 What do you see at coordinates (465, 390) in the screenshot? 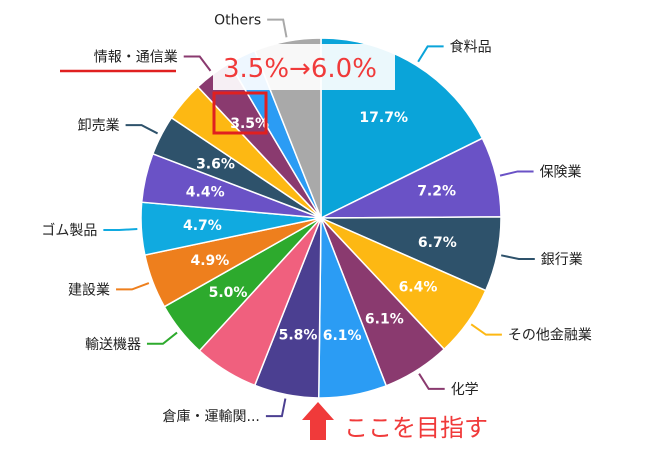
I see `category-label: 化学` at bounding box center [465, 390].